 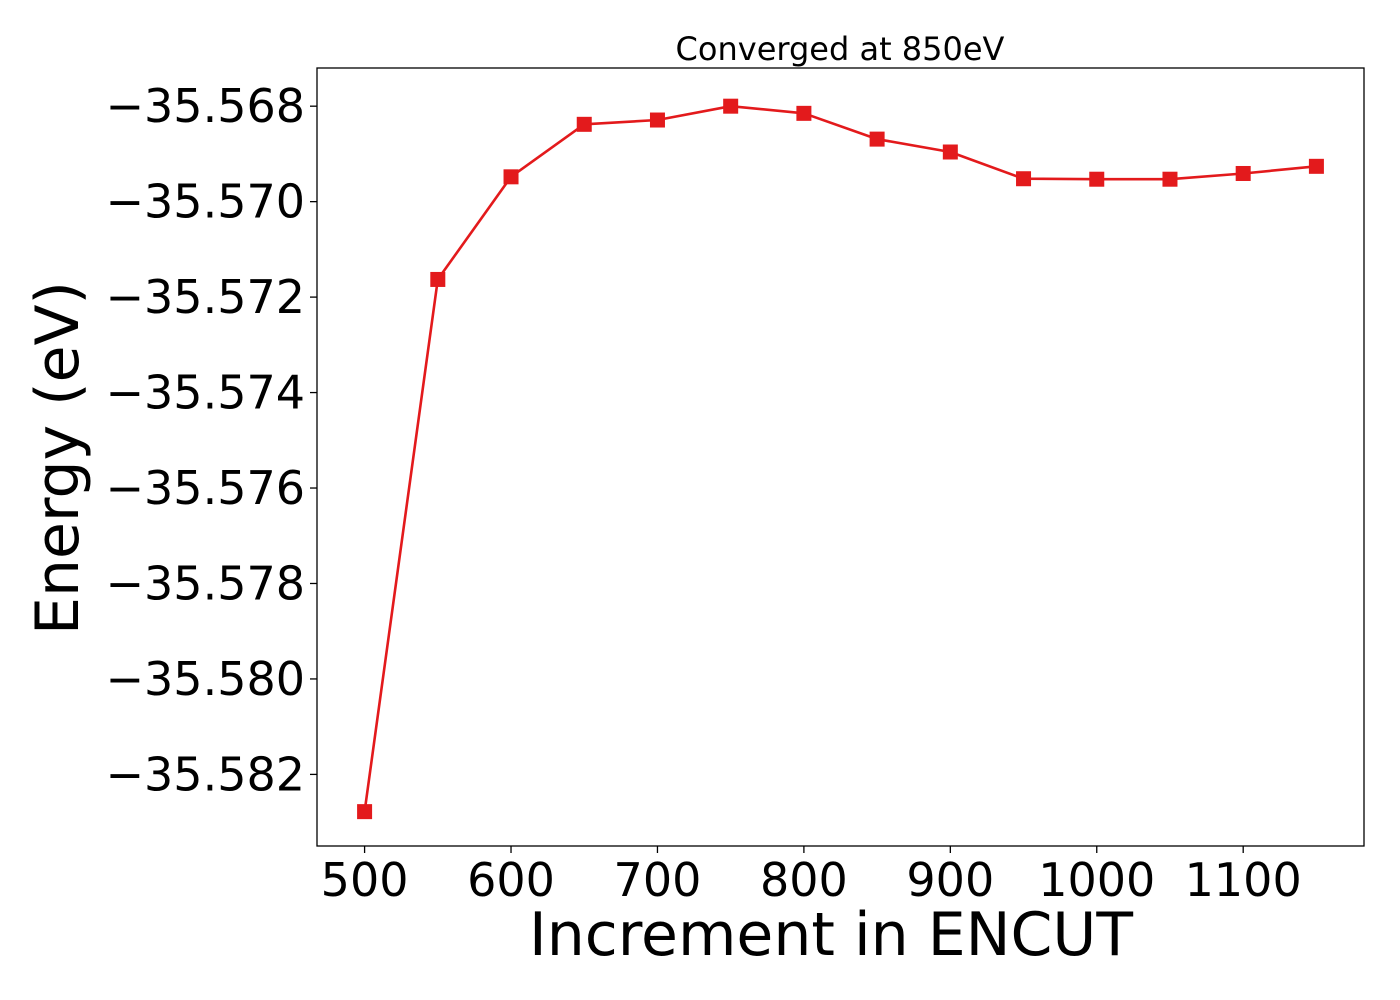 I want to click on y-tick-label: −35.568, so click(x=206, y=106).